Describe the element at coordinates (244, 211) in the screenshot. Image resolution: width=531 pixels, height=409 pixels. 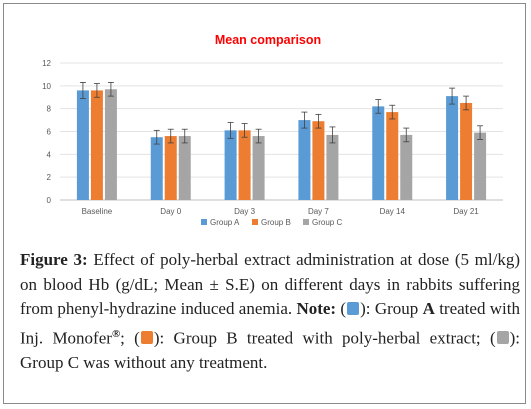
I see `x-tick-label: Day 3` at that location.